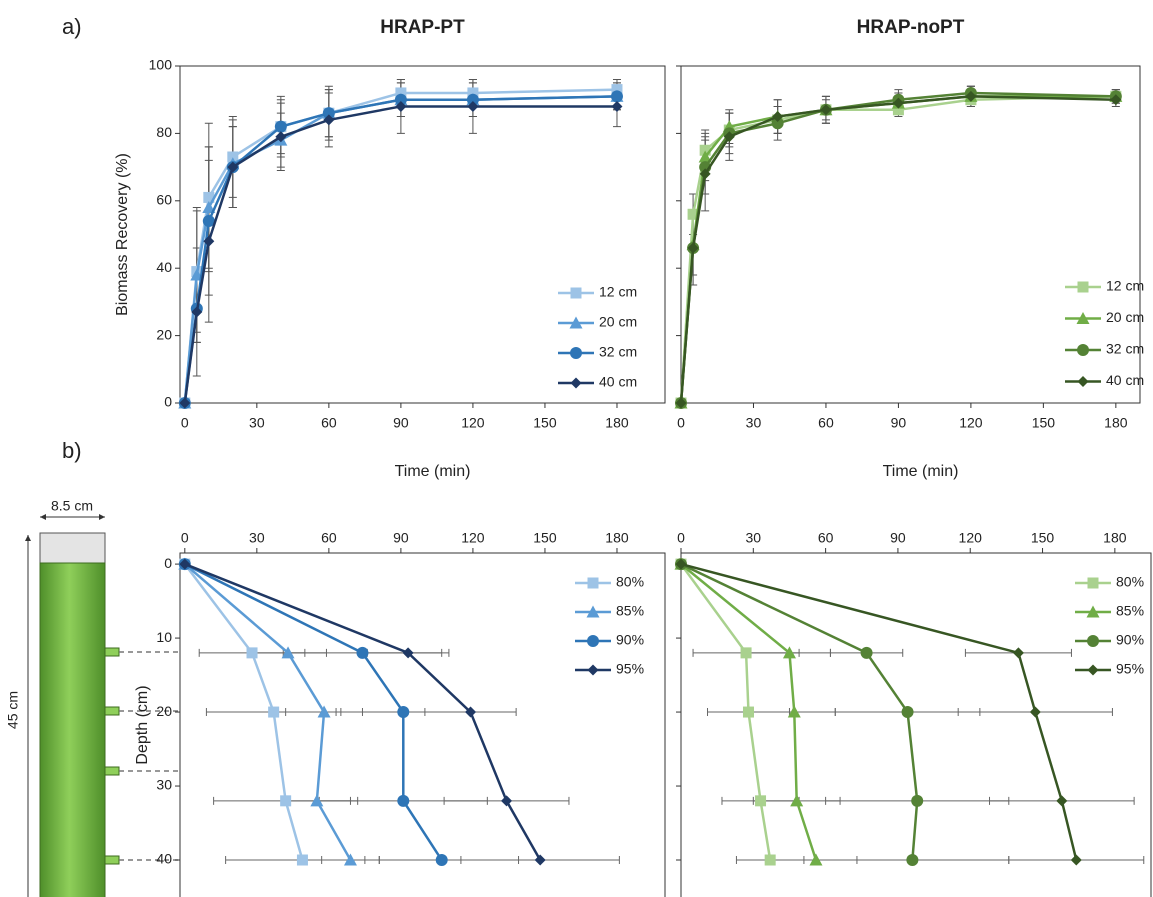 This screenshot has height=897, width=1153. What do you see at coordinates (72, 506) in the screenshot?
I see `width-label: 8.5 cm` at bounding box center [72, 506].